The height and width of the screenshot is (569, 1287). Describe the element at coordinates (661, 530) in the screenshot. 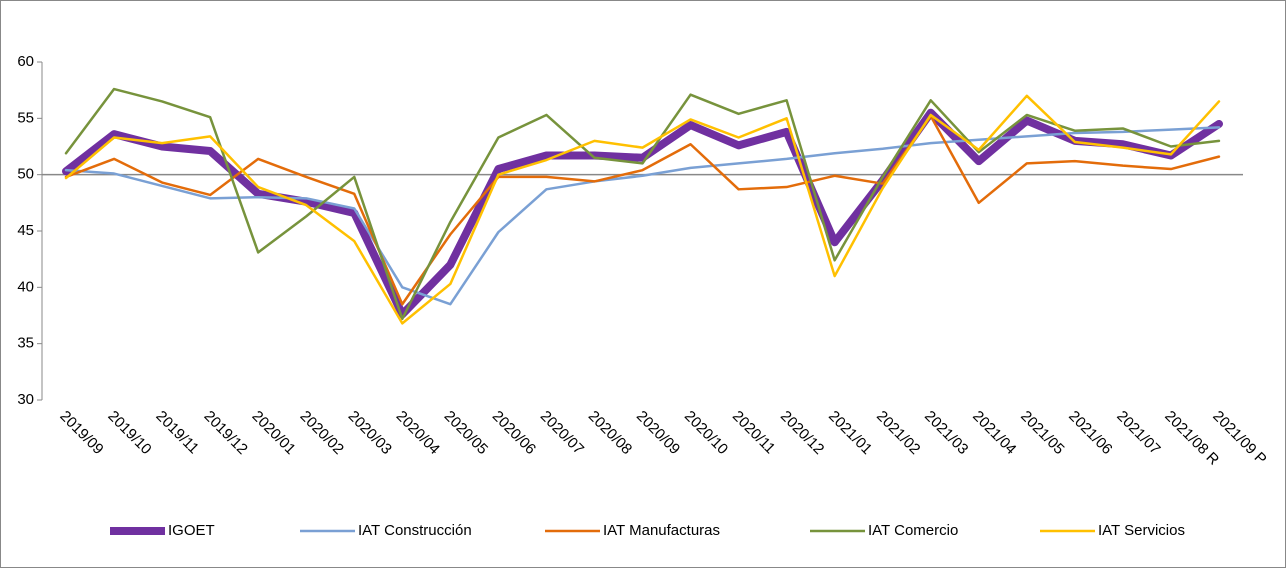

I see `legend-label: IAT Manufacturas` at that location.